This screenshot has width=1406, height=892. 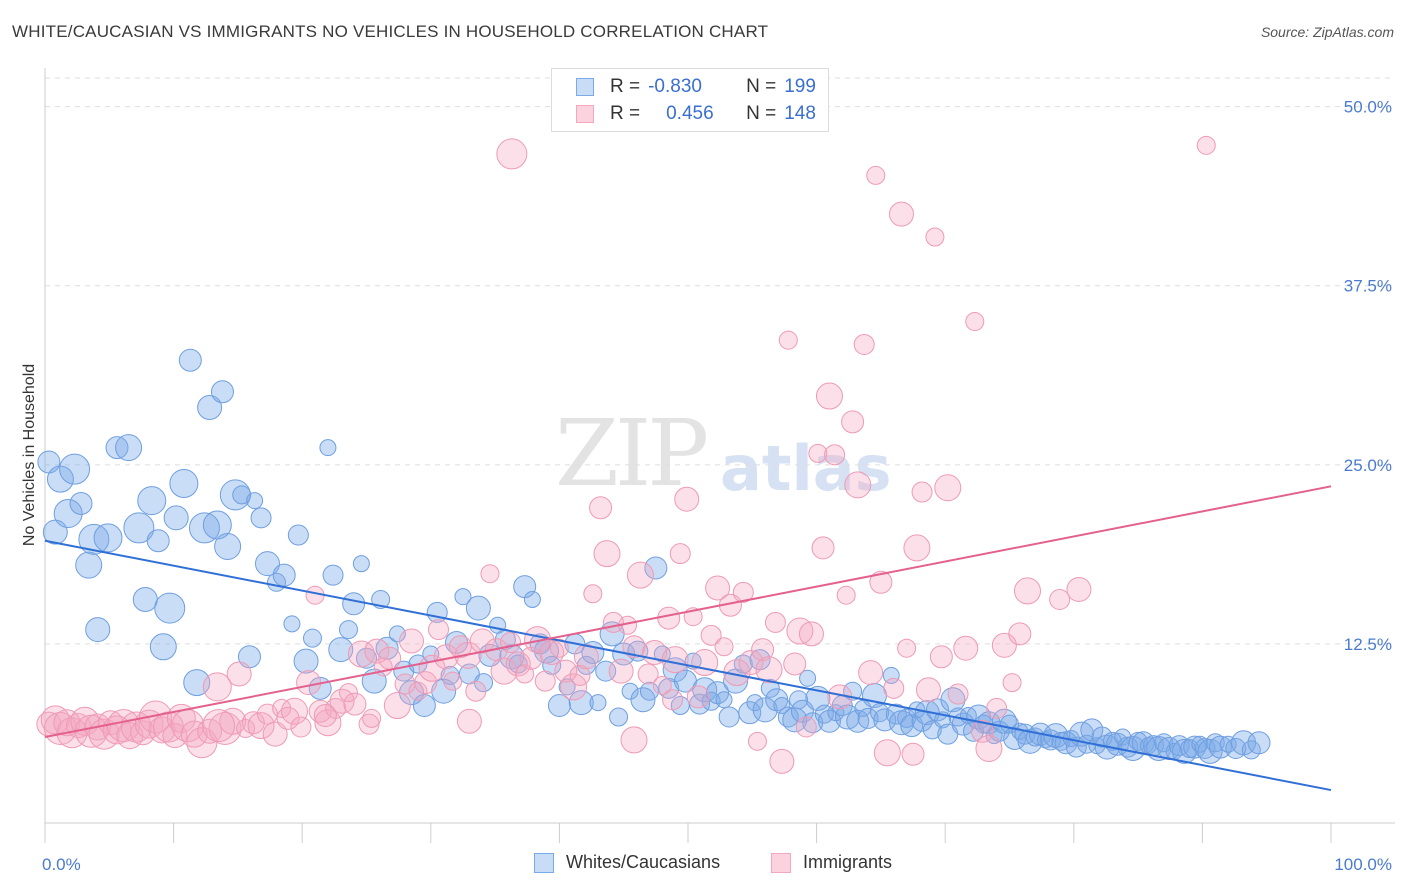 I want to click on bottom-legend-label-whites: Whites/Caucasians, so click(x=643, y=862).